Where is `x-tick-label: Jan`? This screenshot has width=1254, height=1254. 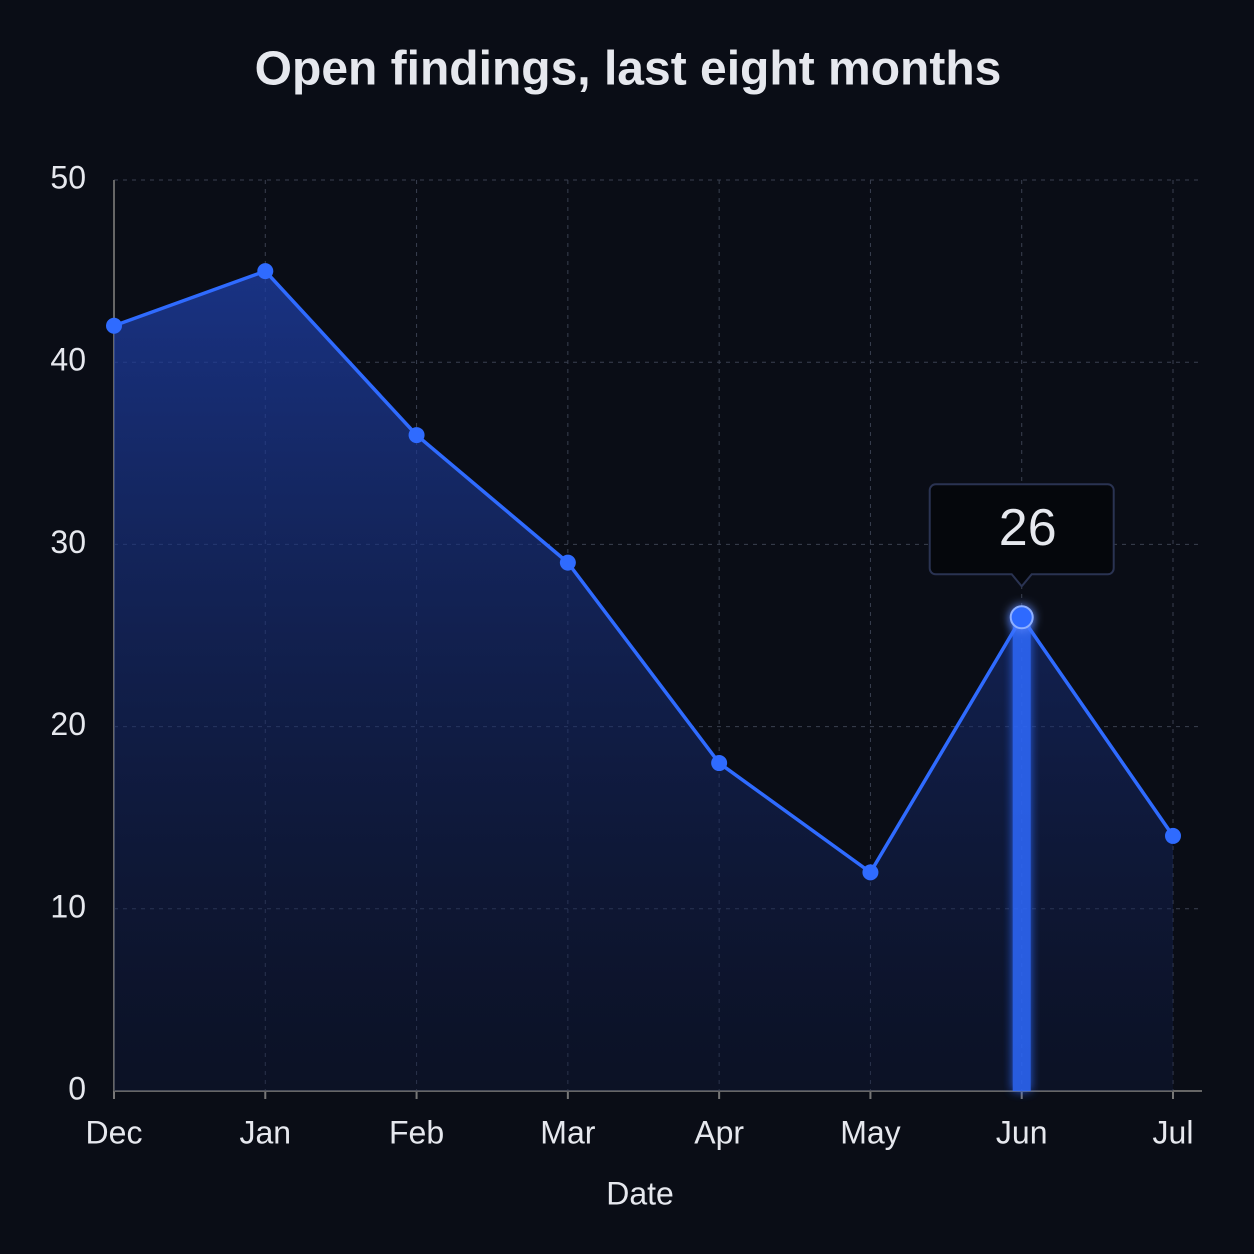
x-tick-label: Jan is located at coordinates (265, 1132).